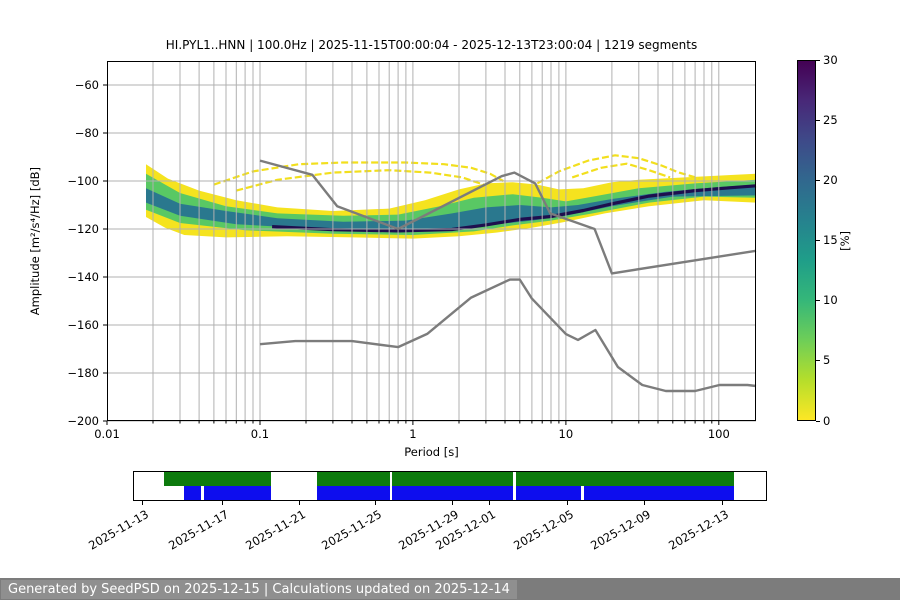 The width and height of the screenshot is (900, 600). Describe the element at coordinates (352, 530) in the screenshot. I see `date-tick-label: 2025-11-25` at that location.